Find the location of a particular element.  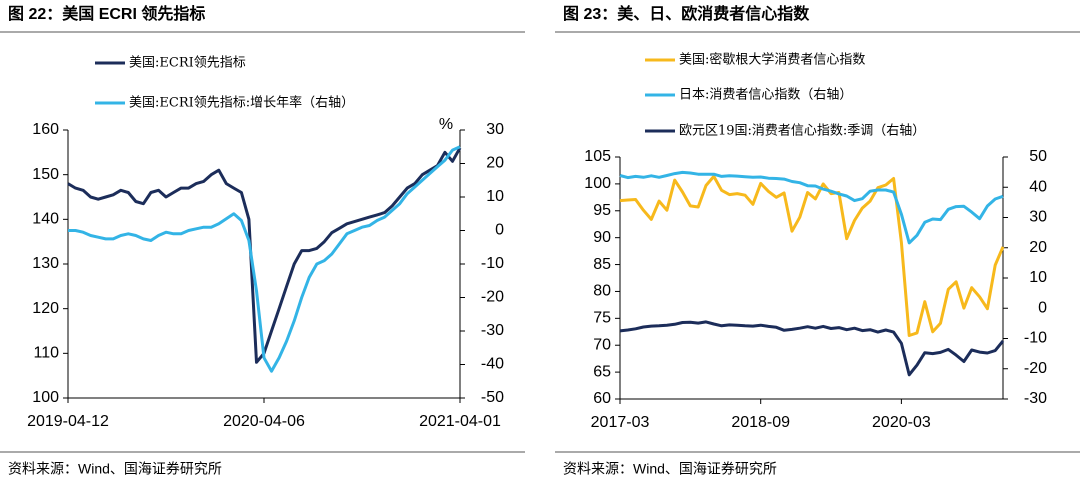

x-tick-label: 2018-09 is located at coordinates (760, 422).